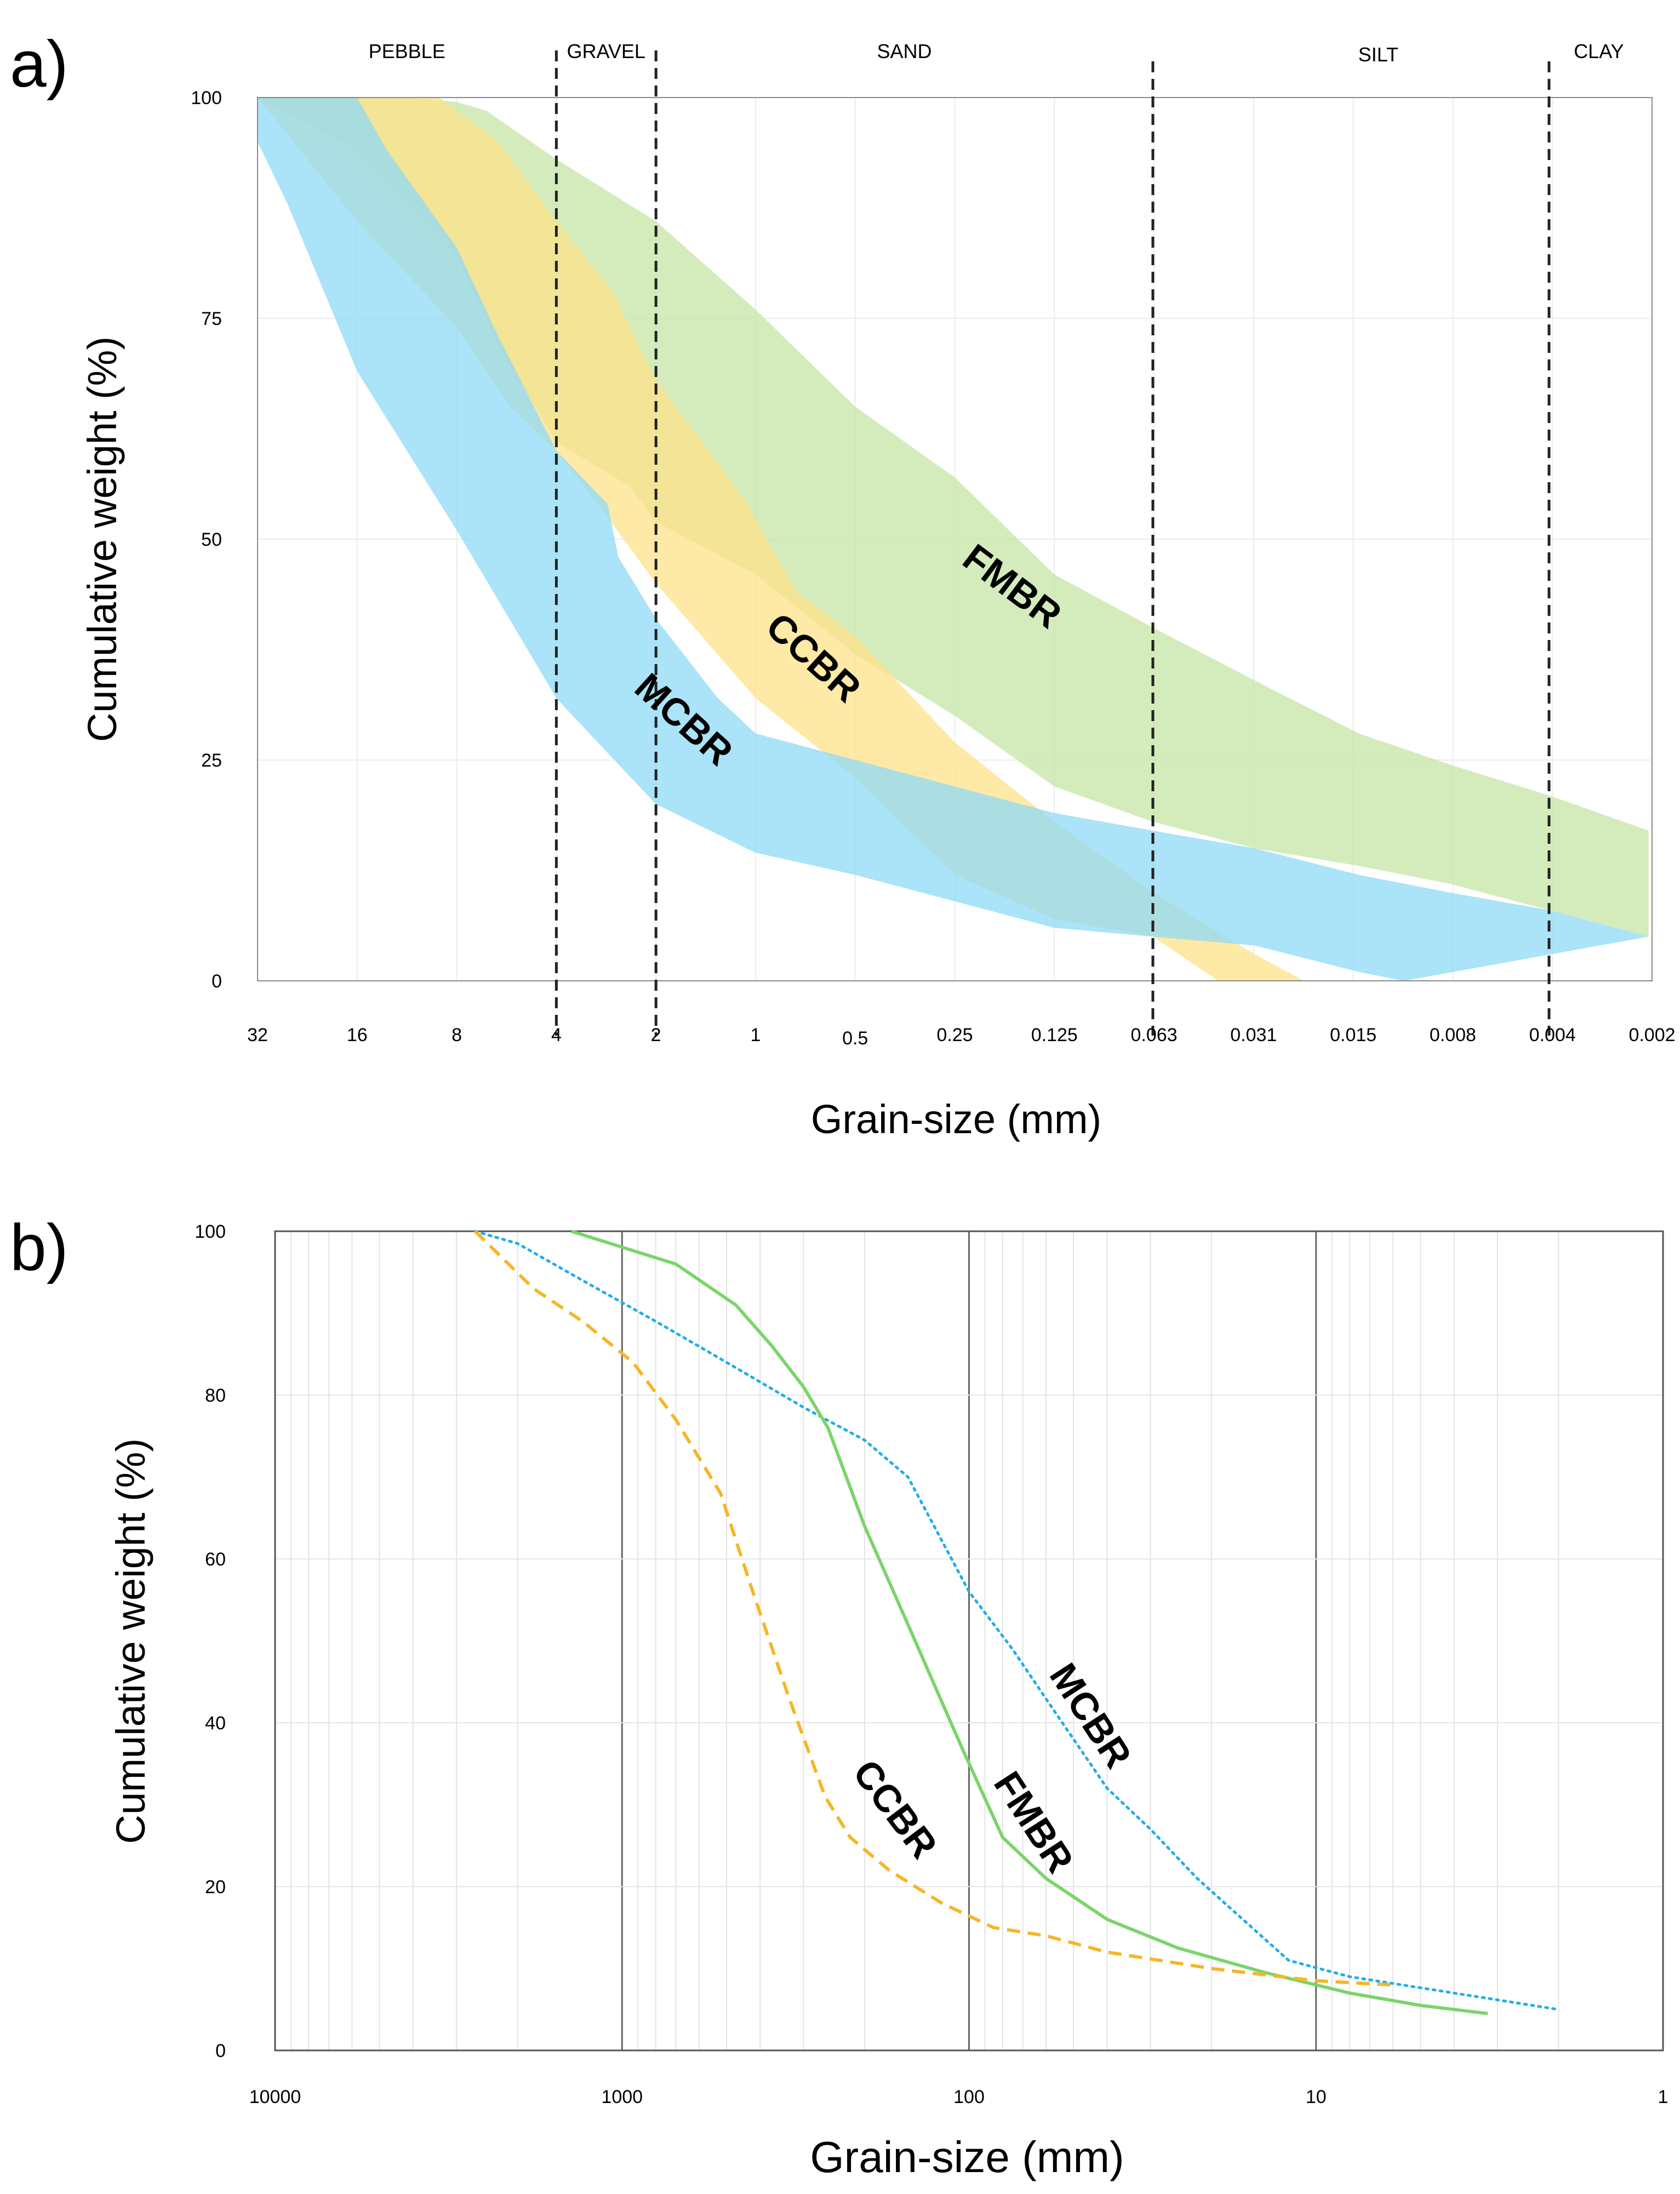  Describe the element at coordinates (357, 1035) in the screenshot. I see `x-tick-label: 16` at that location.